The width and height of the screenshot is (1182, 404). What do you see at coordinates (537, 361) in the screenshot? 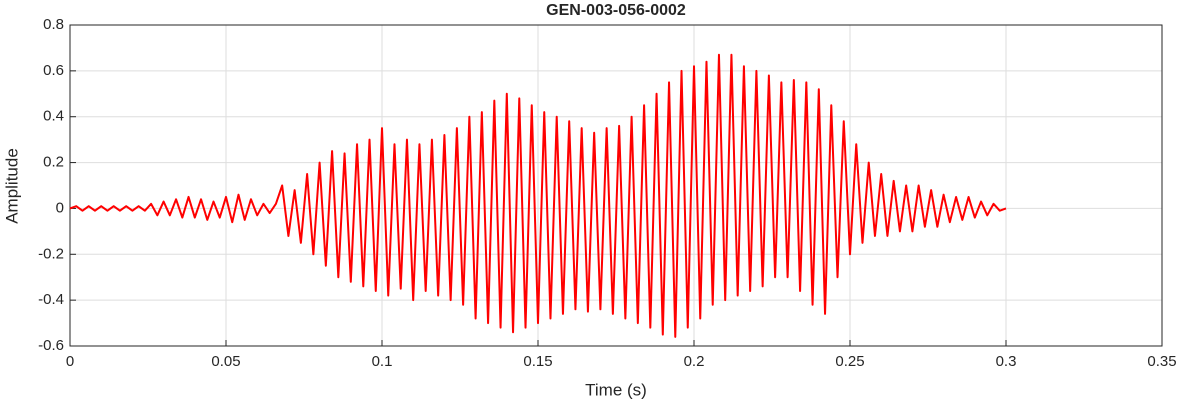
I see `x-tick-label: 0.15` at bounding box center [537, 361].